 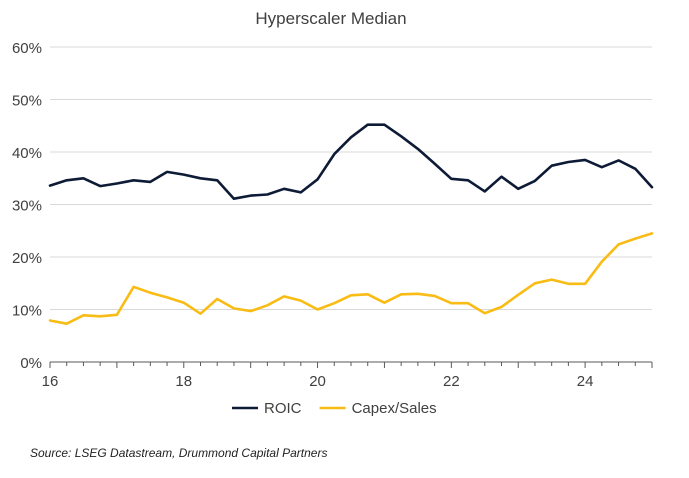 What do you see at coordinates (27, 153) in the screenshot?
I see `y-tick-label-40: 40%` at bounding box center [27, 153].